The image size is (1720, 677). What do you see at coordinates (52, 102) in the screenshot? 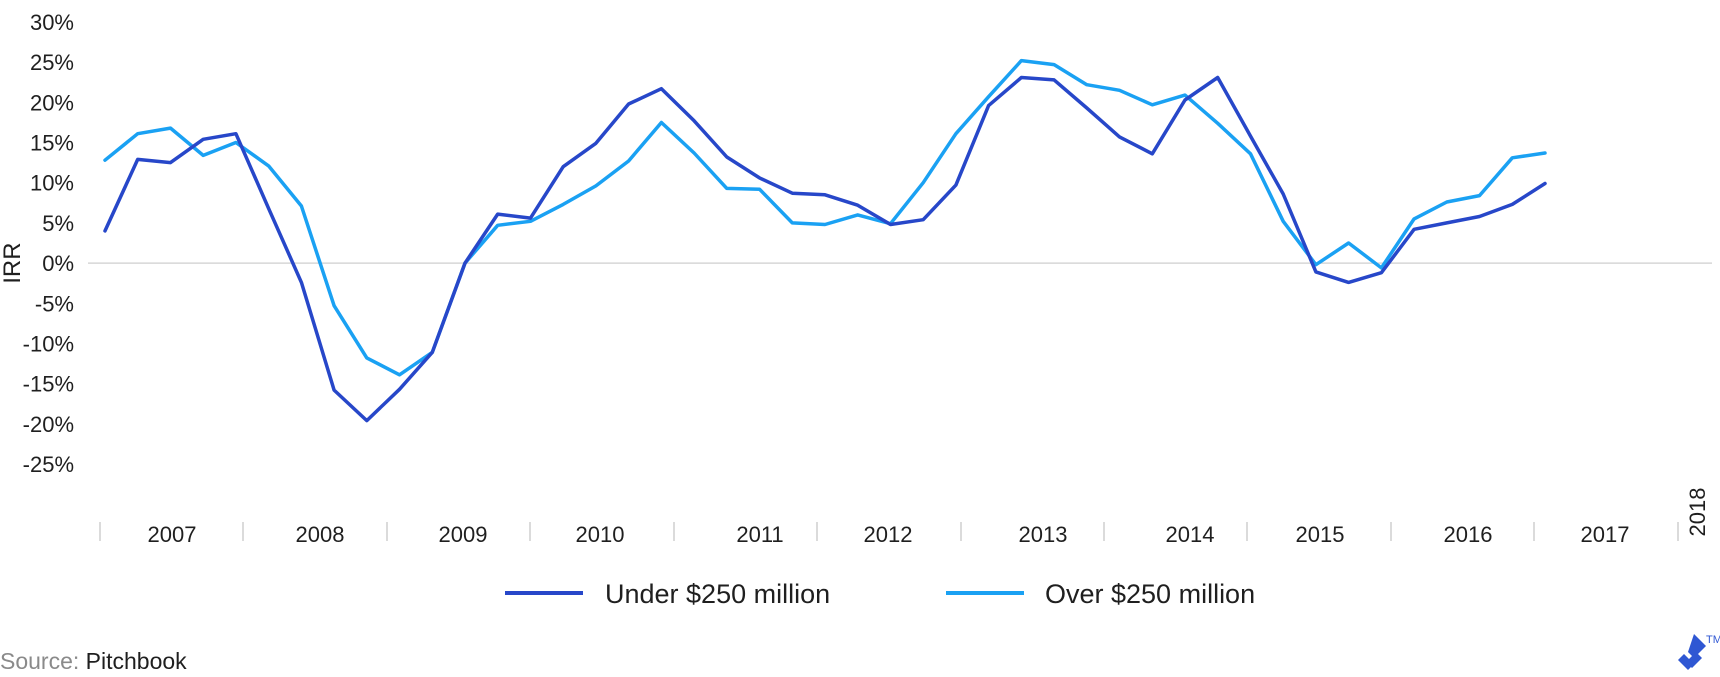
I see `y-tick-label: 20%` at bounding box center [52, 102].